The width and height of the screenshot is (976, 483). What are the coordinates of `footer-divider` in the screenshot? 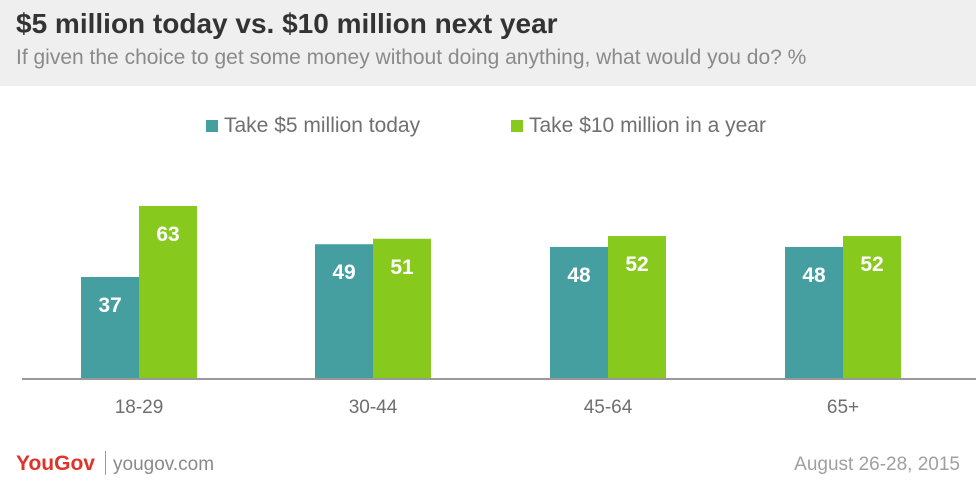 It's located at (105, 463).